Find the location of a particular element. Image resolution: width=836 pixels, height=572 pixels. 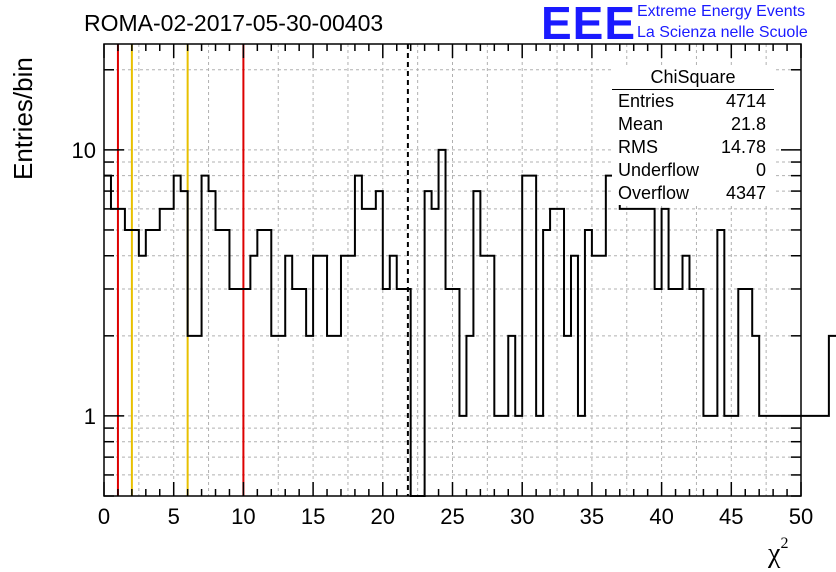

x-tick-label: 40 is located at coordinates (661, 516).